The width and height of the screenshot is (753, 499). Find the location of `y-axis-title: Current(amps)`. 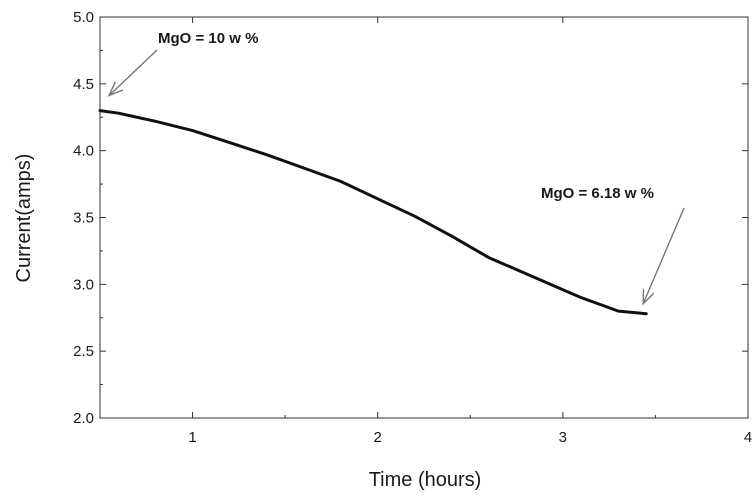

y-axis-title: Current(amps) is located at coordinates (24, 218).